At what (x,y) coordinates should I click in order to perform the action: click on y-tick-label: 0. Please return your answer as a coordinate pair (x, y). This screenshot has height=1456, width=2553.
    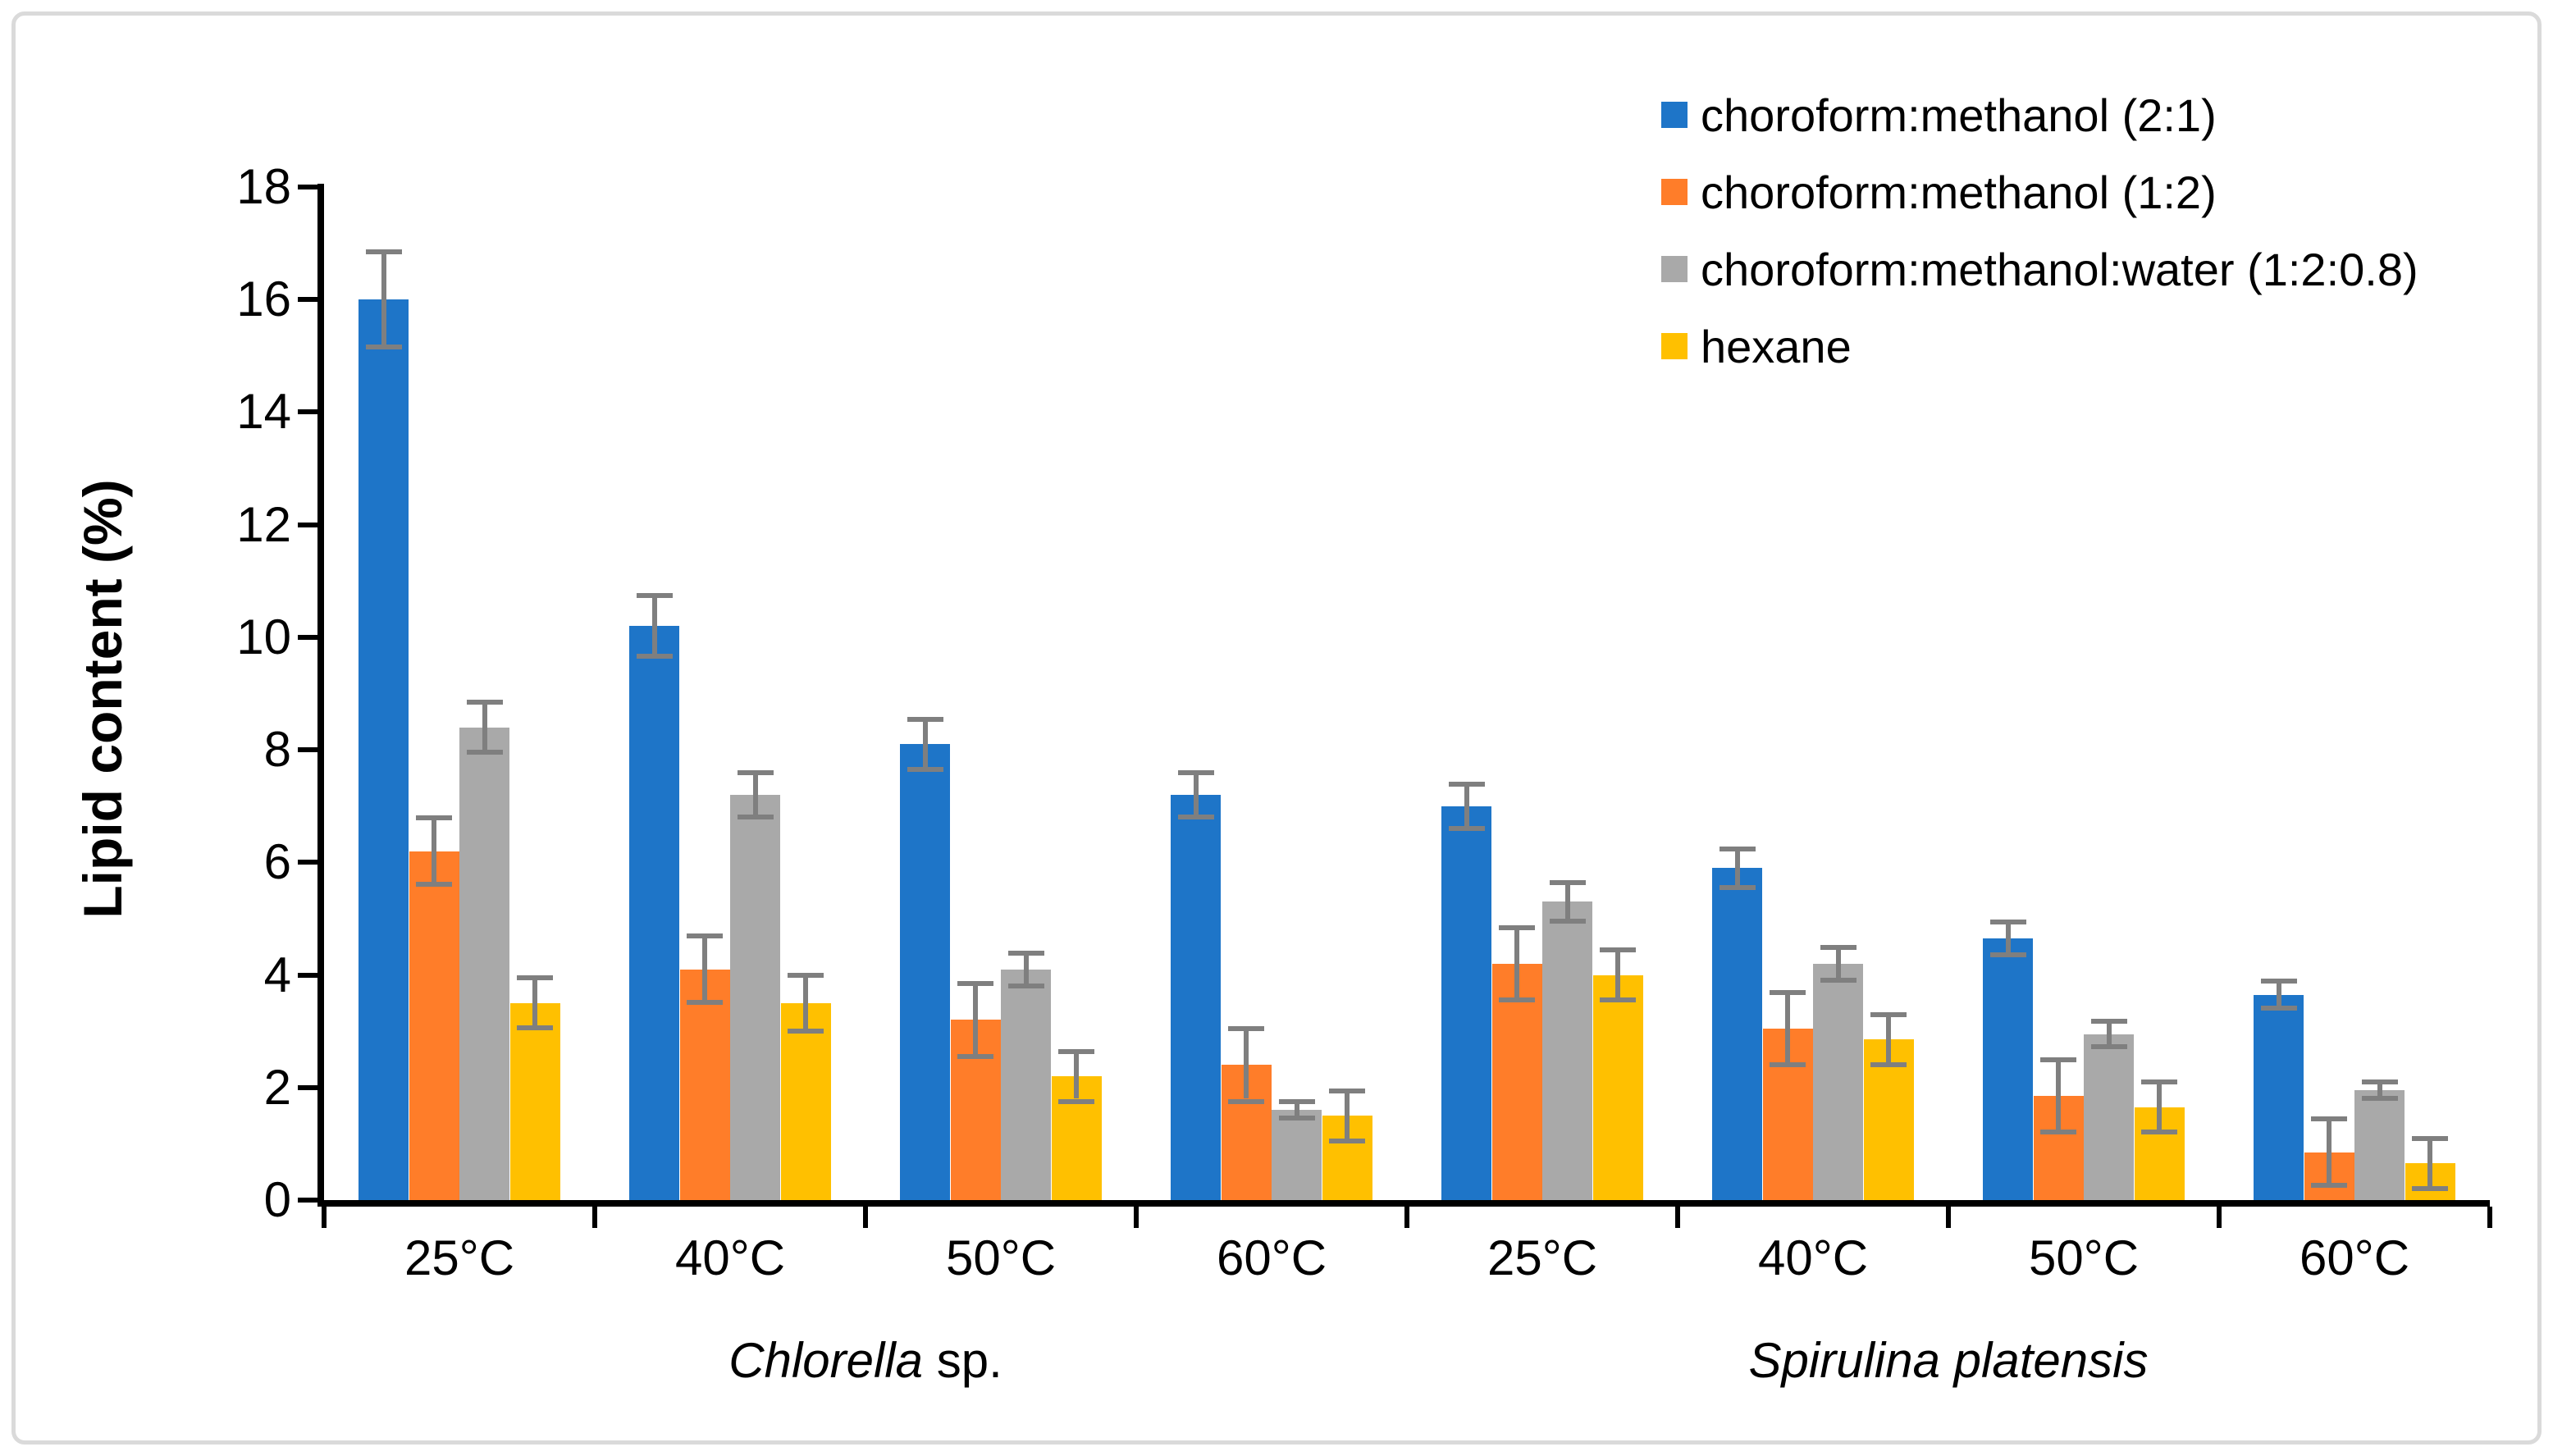
    Looking at the image, I should click on (277, 1199).